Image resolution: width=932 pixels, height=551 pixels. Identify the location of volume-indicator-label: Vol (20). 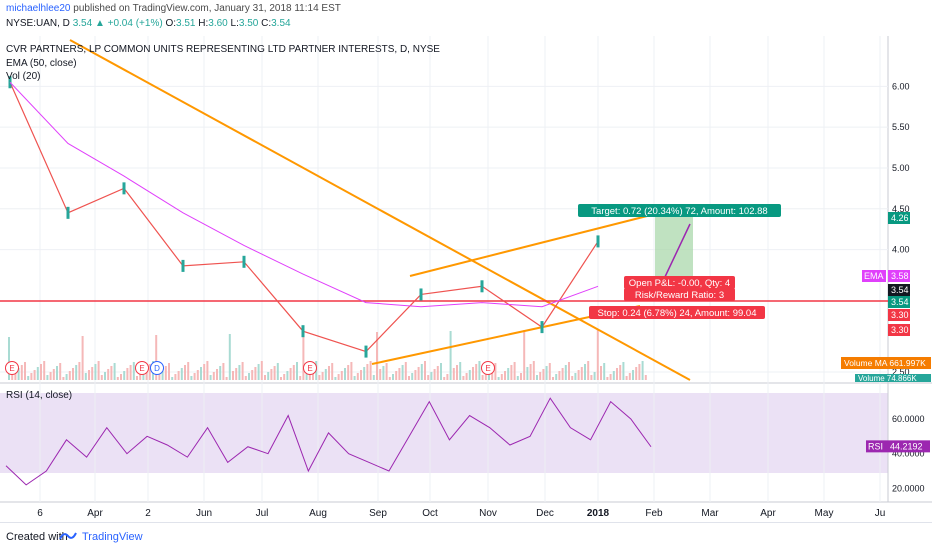
(23, 76).